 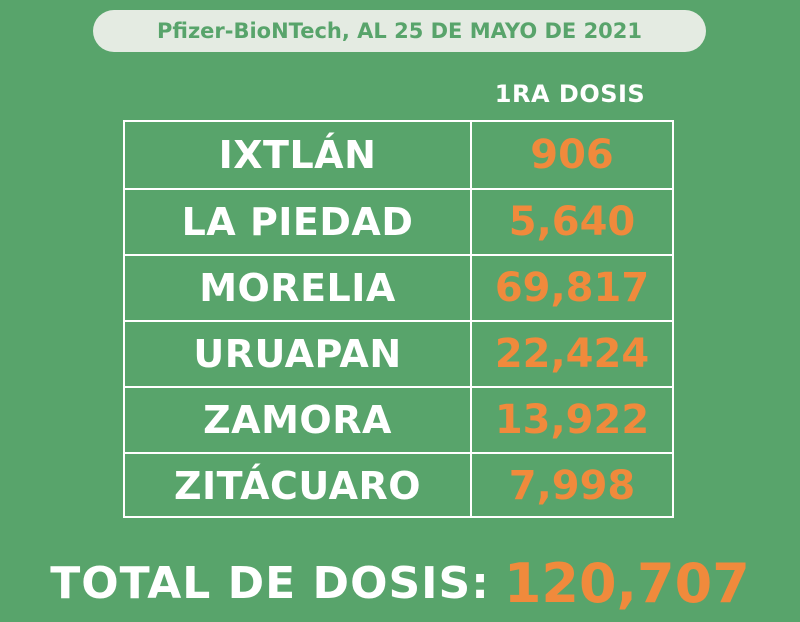 I want to click on city-name: MORELIA, so click(x=297, y=288).